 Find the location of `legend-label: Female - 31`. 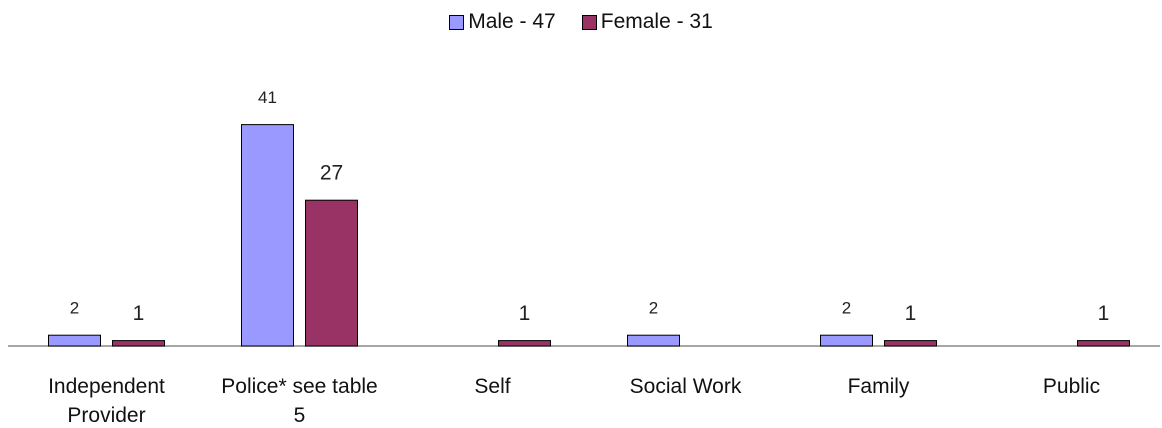

legend-label: Female - 31 is located at coordinates (656, 21).